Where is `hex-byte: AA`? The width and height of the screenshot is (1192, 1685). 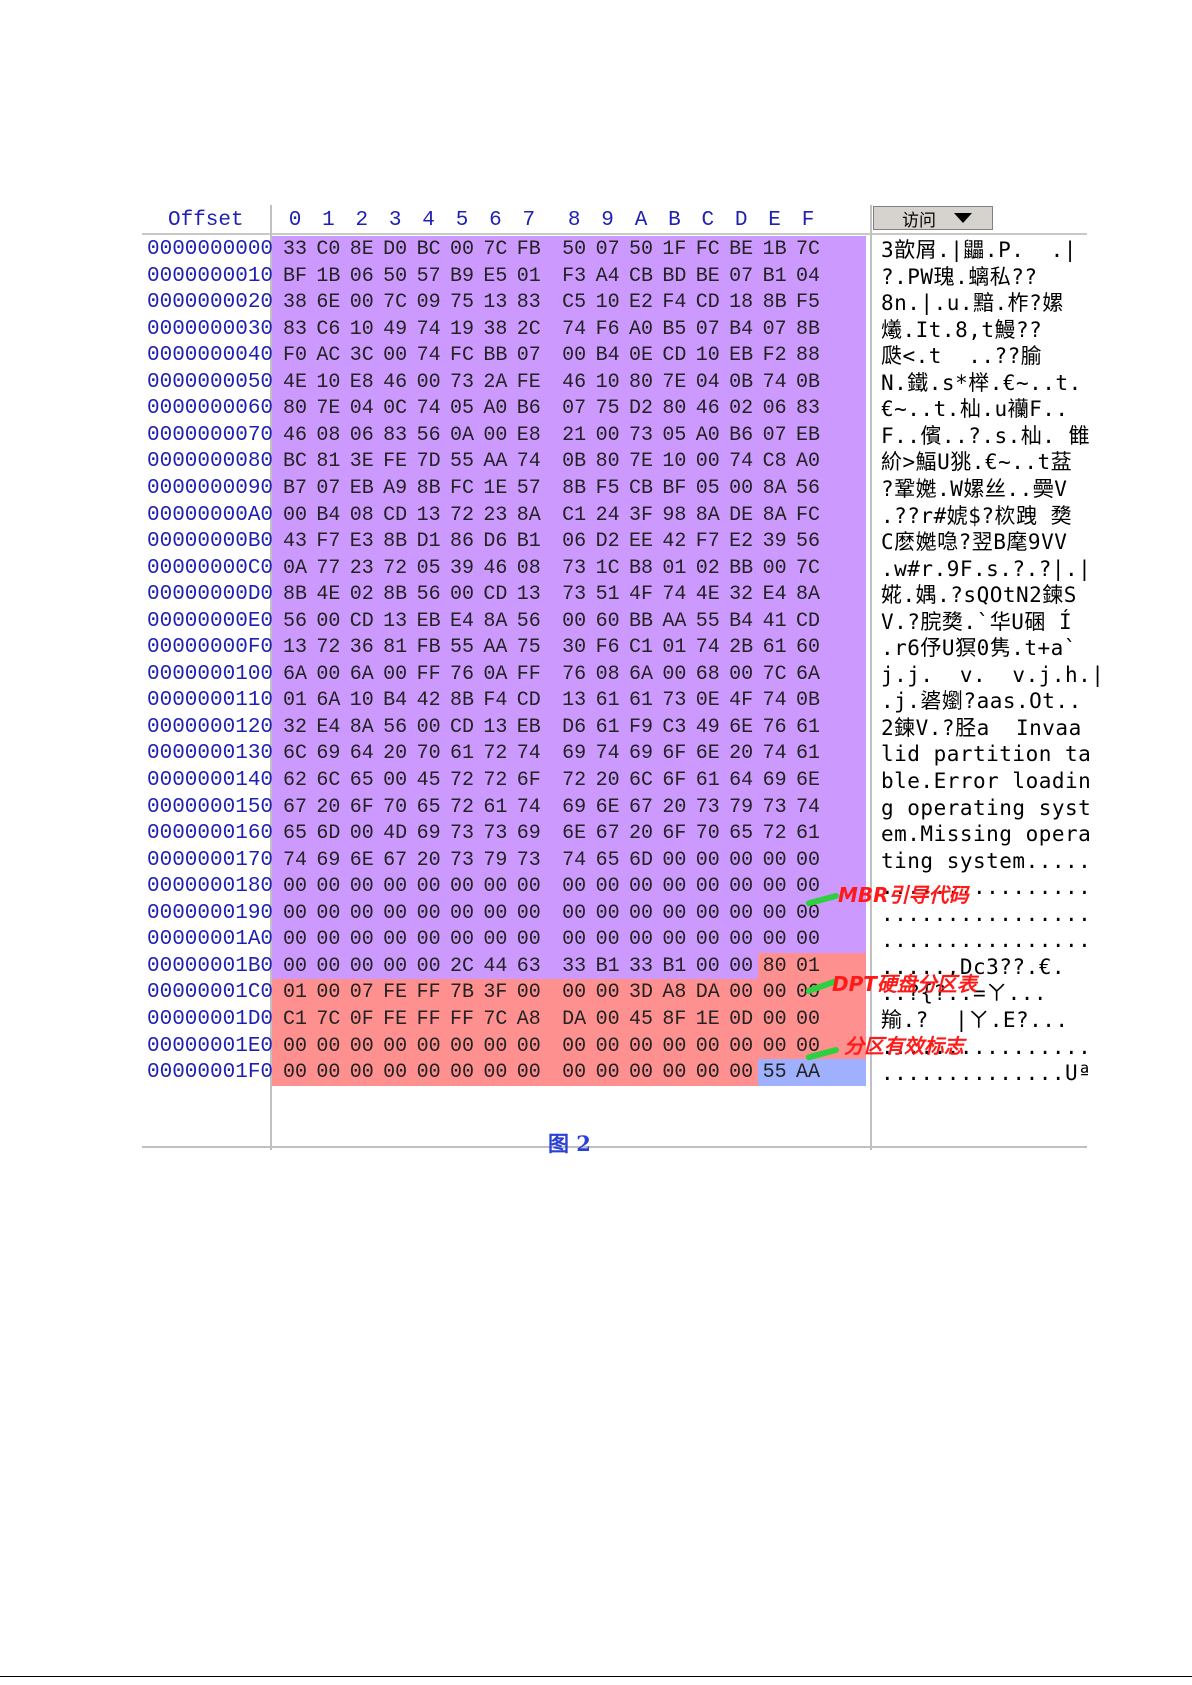
hex-byte: AA is located at coordinates (807, 1073).